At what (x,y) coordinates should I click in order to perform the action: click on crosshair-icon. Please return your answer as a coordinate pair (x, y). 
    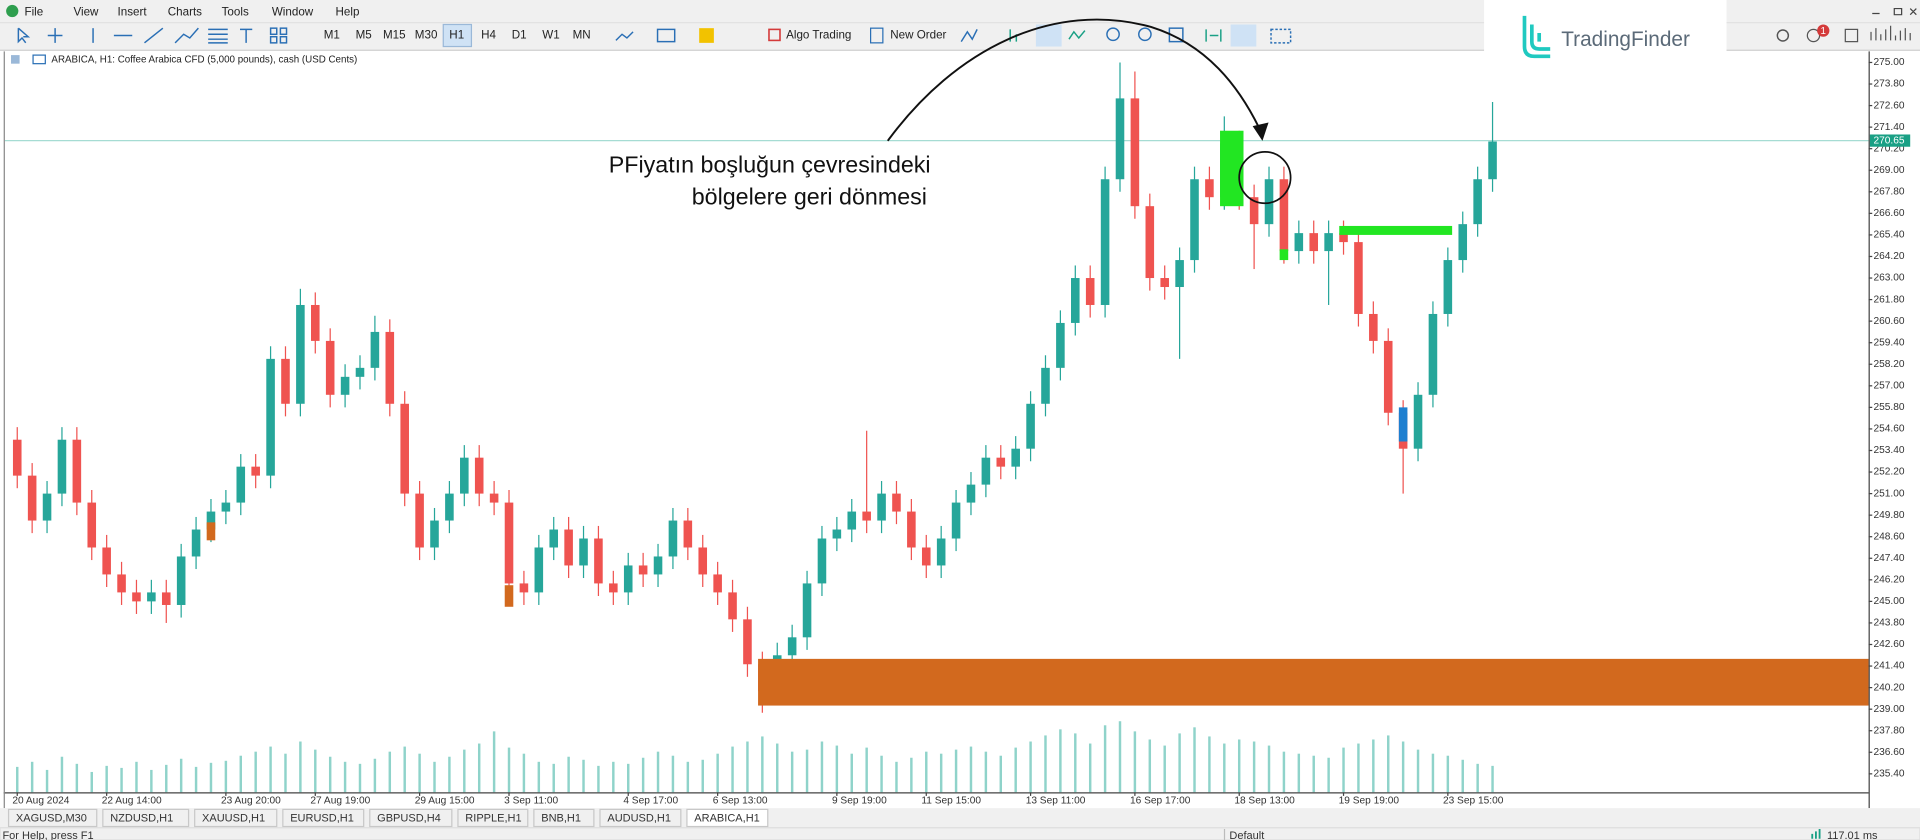
    Looking at the image, I should click on (55, 35).